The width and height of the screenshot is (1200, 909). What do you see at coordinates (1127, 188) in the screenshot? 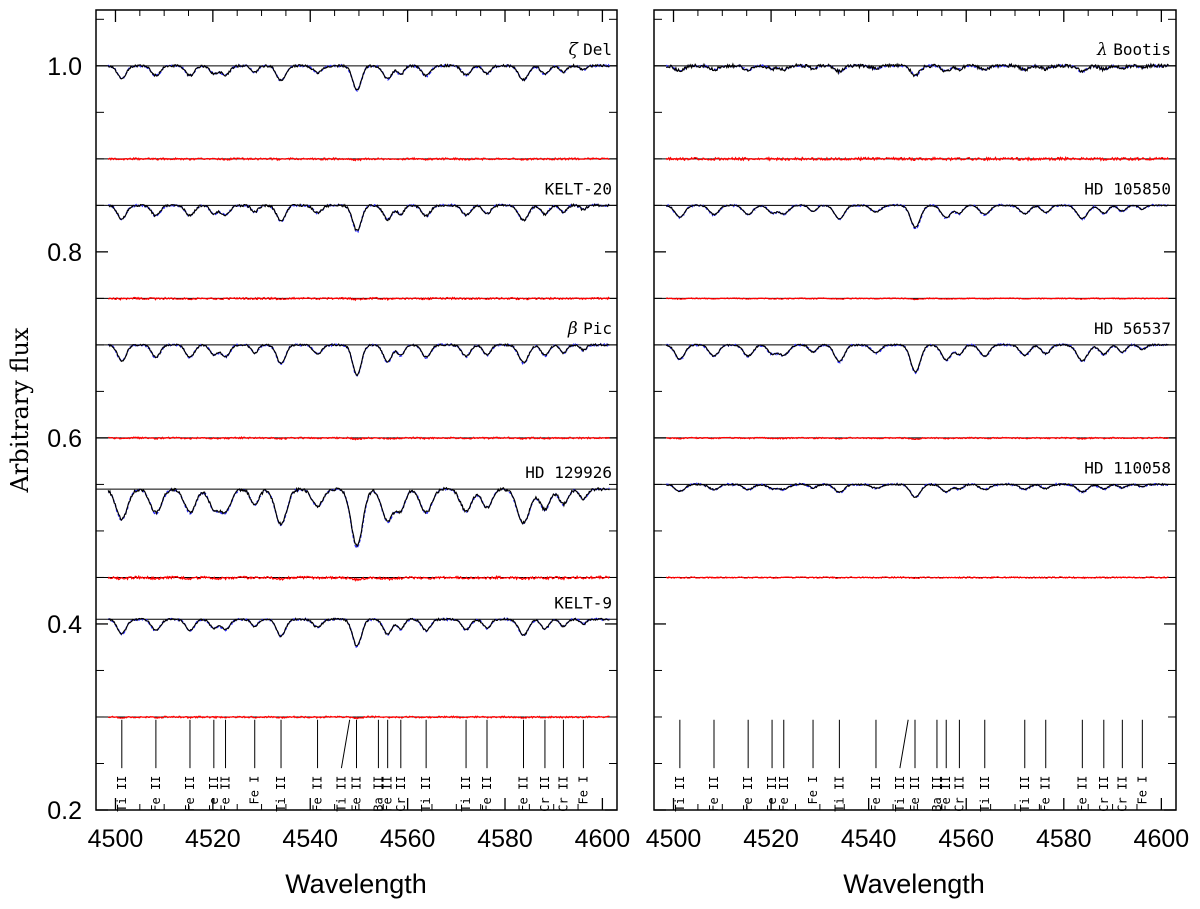
I see `star-label: HD 105850` at bounding box center [1127, 188].